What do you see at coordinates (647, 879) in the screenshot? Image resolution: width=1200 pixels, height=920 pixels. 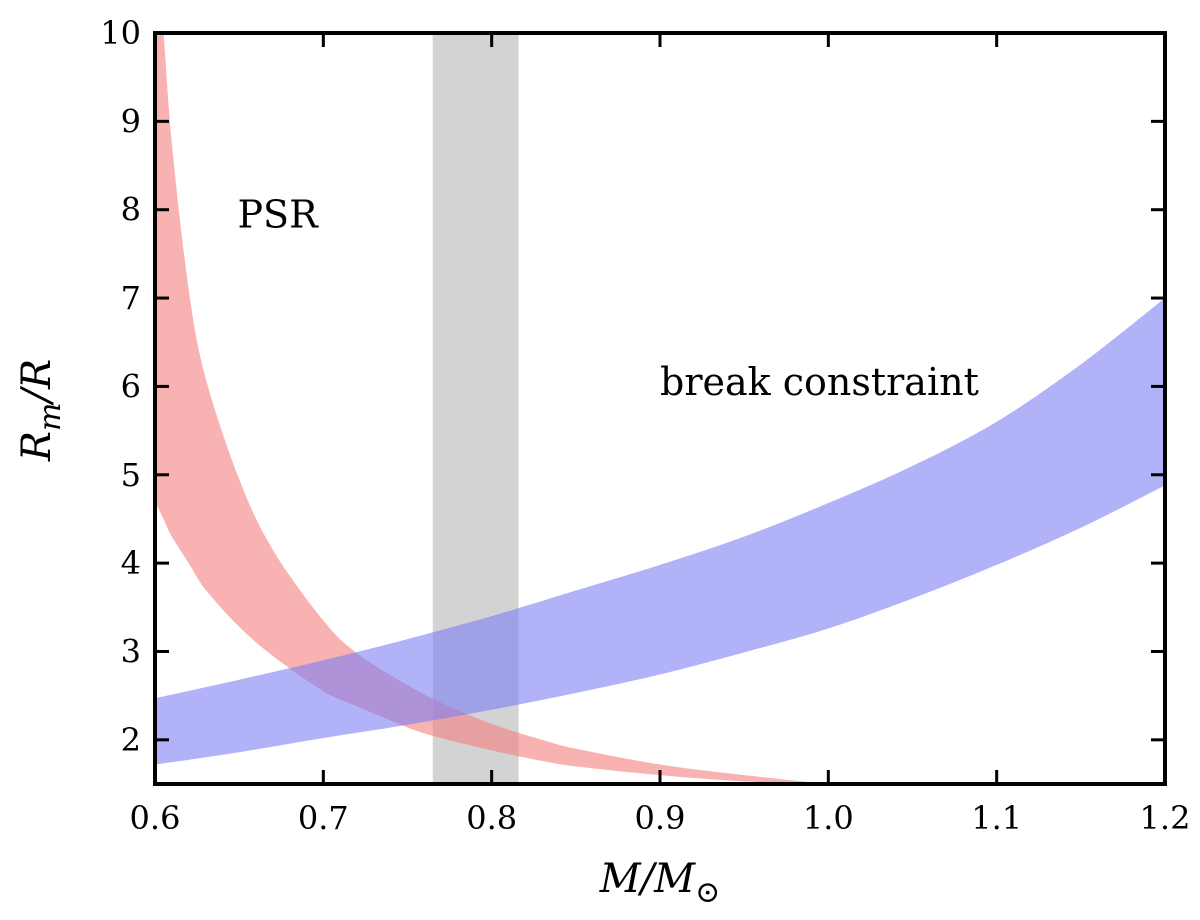 I see `x-axis-title-main: M/M` at bounding box center [647, 879].